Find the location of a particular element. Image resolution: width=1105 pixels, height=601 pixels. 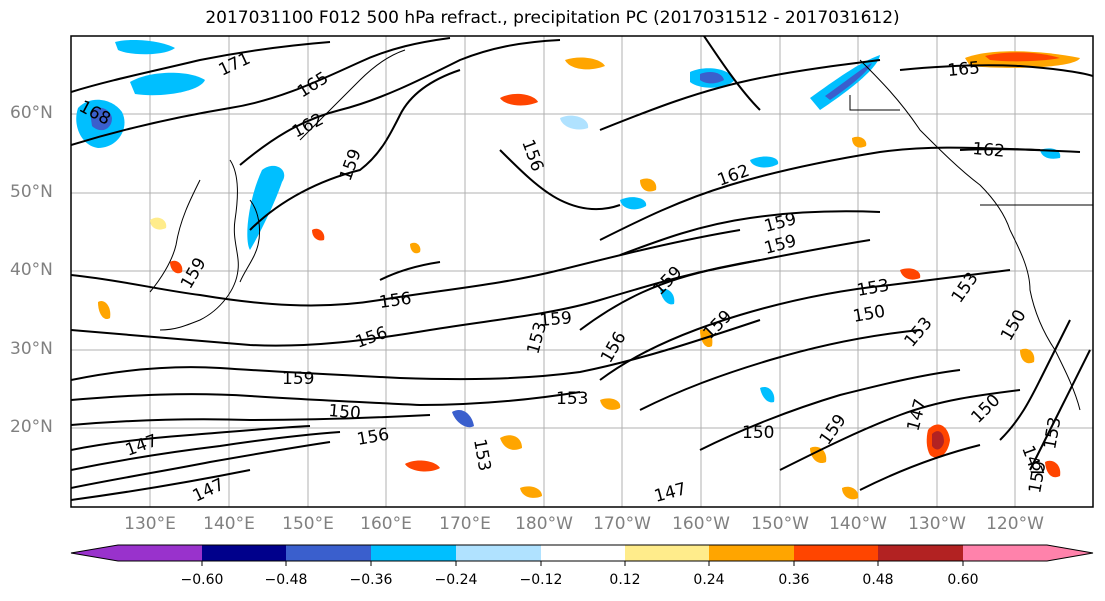

longitude-label: 170°W is located at coordinates (622, 524).